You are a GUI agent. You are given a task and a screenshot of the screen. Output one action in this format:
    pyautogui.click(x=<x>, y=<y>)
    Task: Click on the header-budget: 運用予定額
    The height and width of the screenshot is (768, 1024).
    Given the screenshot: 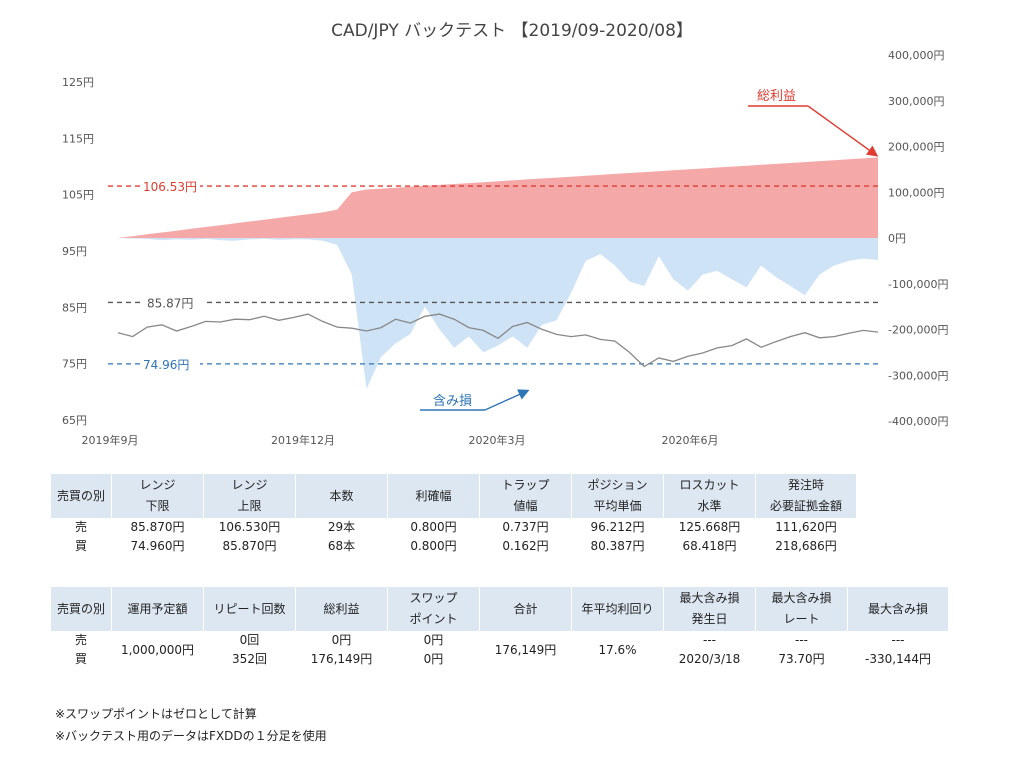 What is the action you would take?
    pyautogui.click(x=157, y=609)
    